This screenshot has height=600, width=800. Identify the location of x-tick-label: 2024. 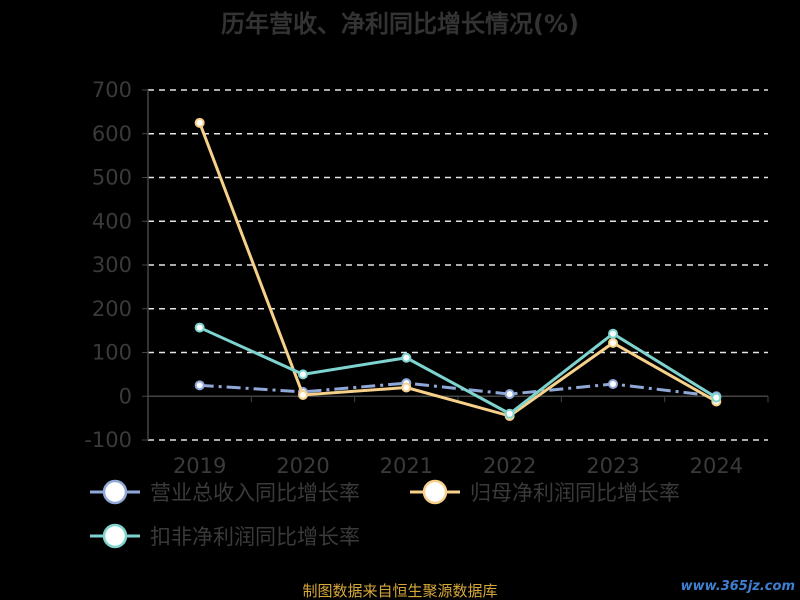
(716, 466).